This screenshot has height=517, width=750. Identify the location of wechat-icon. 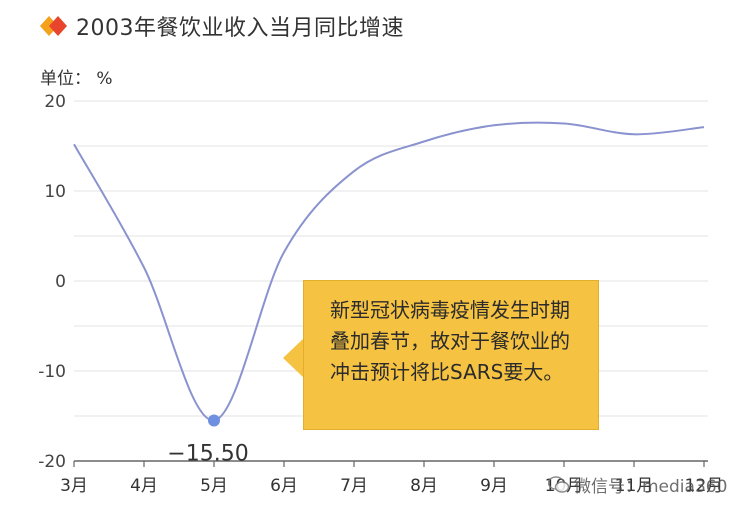
(559, 484).